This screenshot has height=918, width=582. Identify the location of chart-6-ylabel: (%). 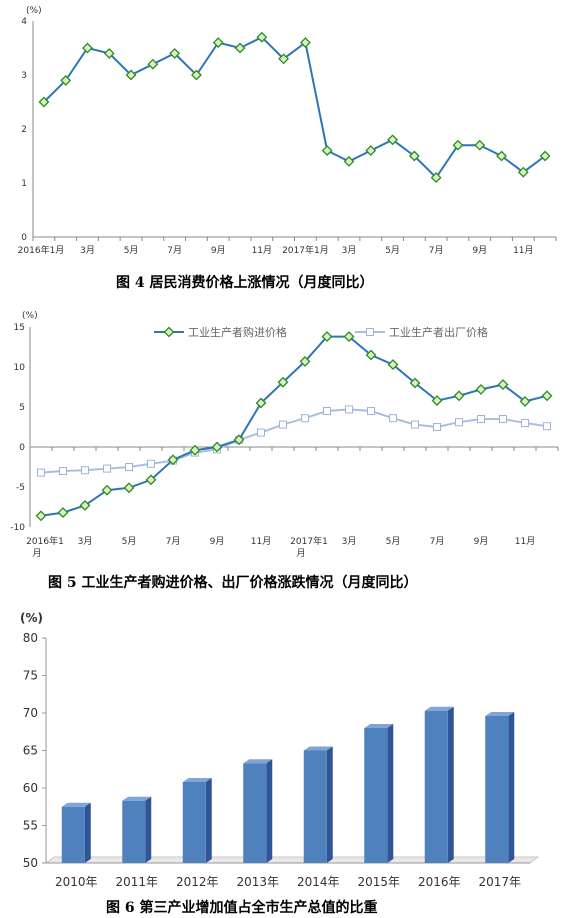
(31, 618).